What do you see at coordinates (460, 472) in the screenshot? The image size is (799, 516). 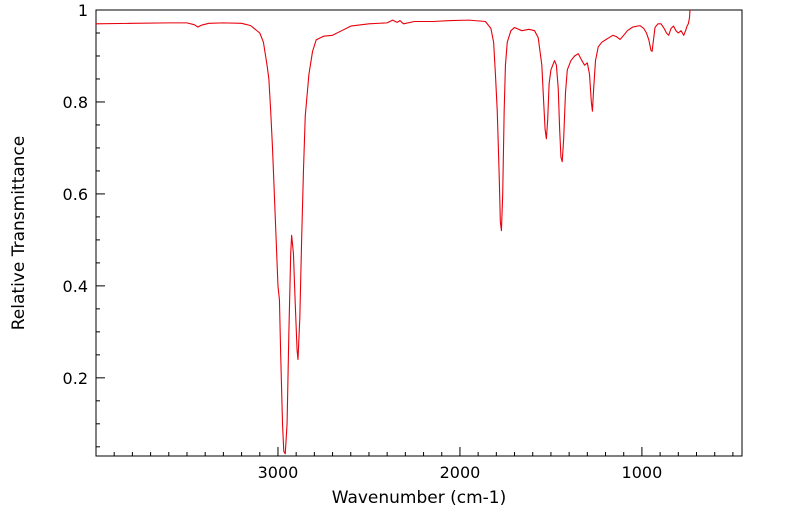 I see `x-tick-label: 2000` at bounding box center [460, 472].